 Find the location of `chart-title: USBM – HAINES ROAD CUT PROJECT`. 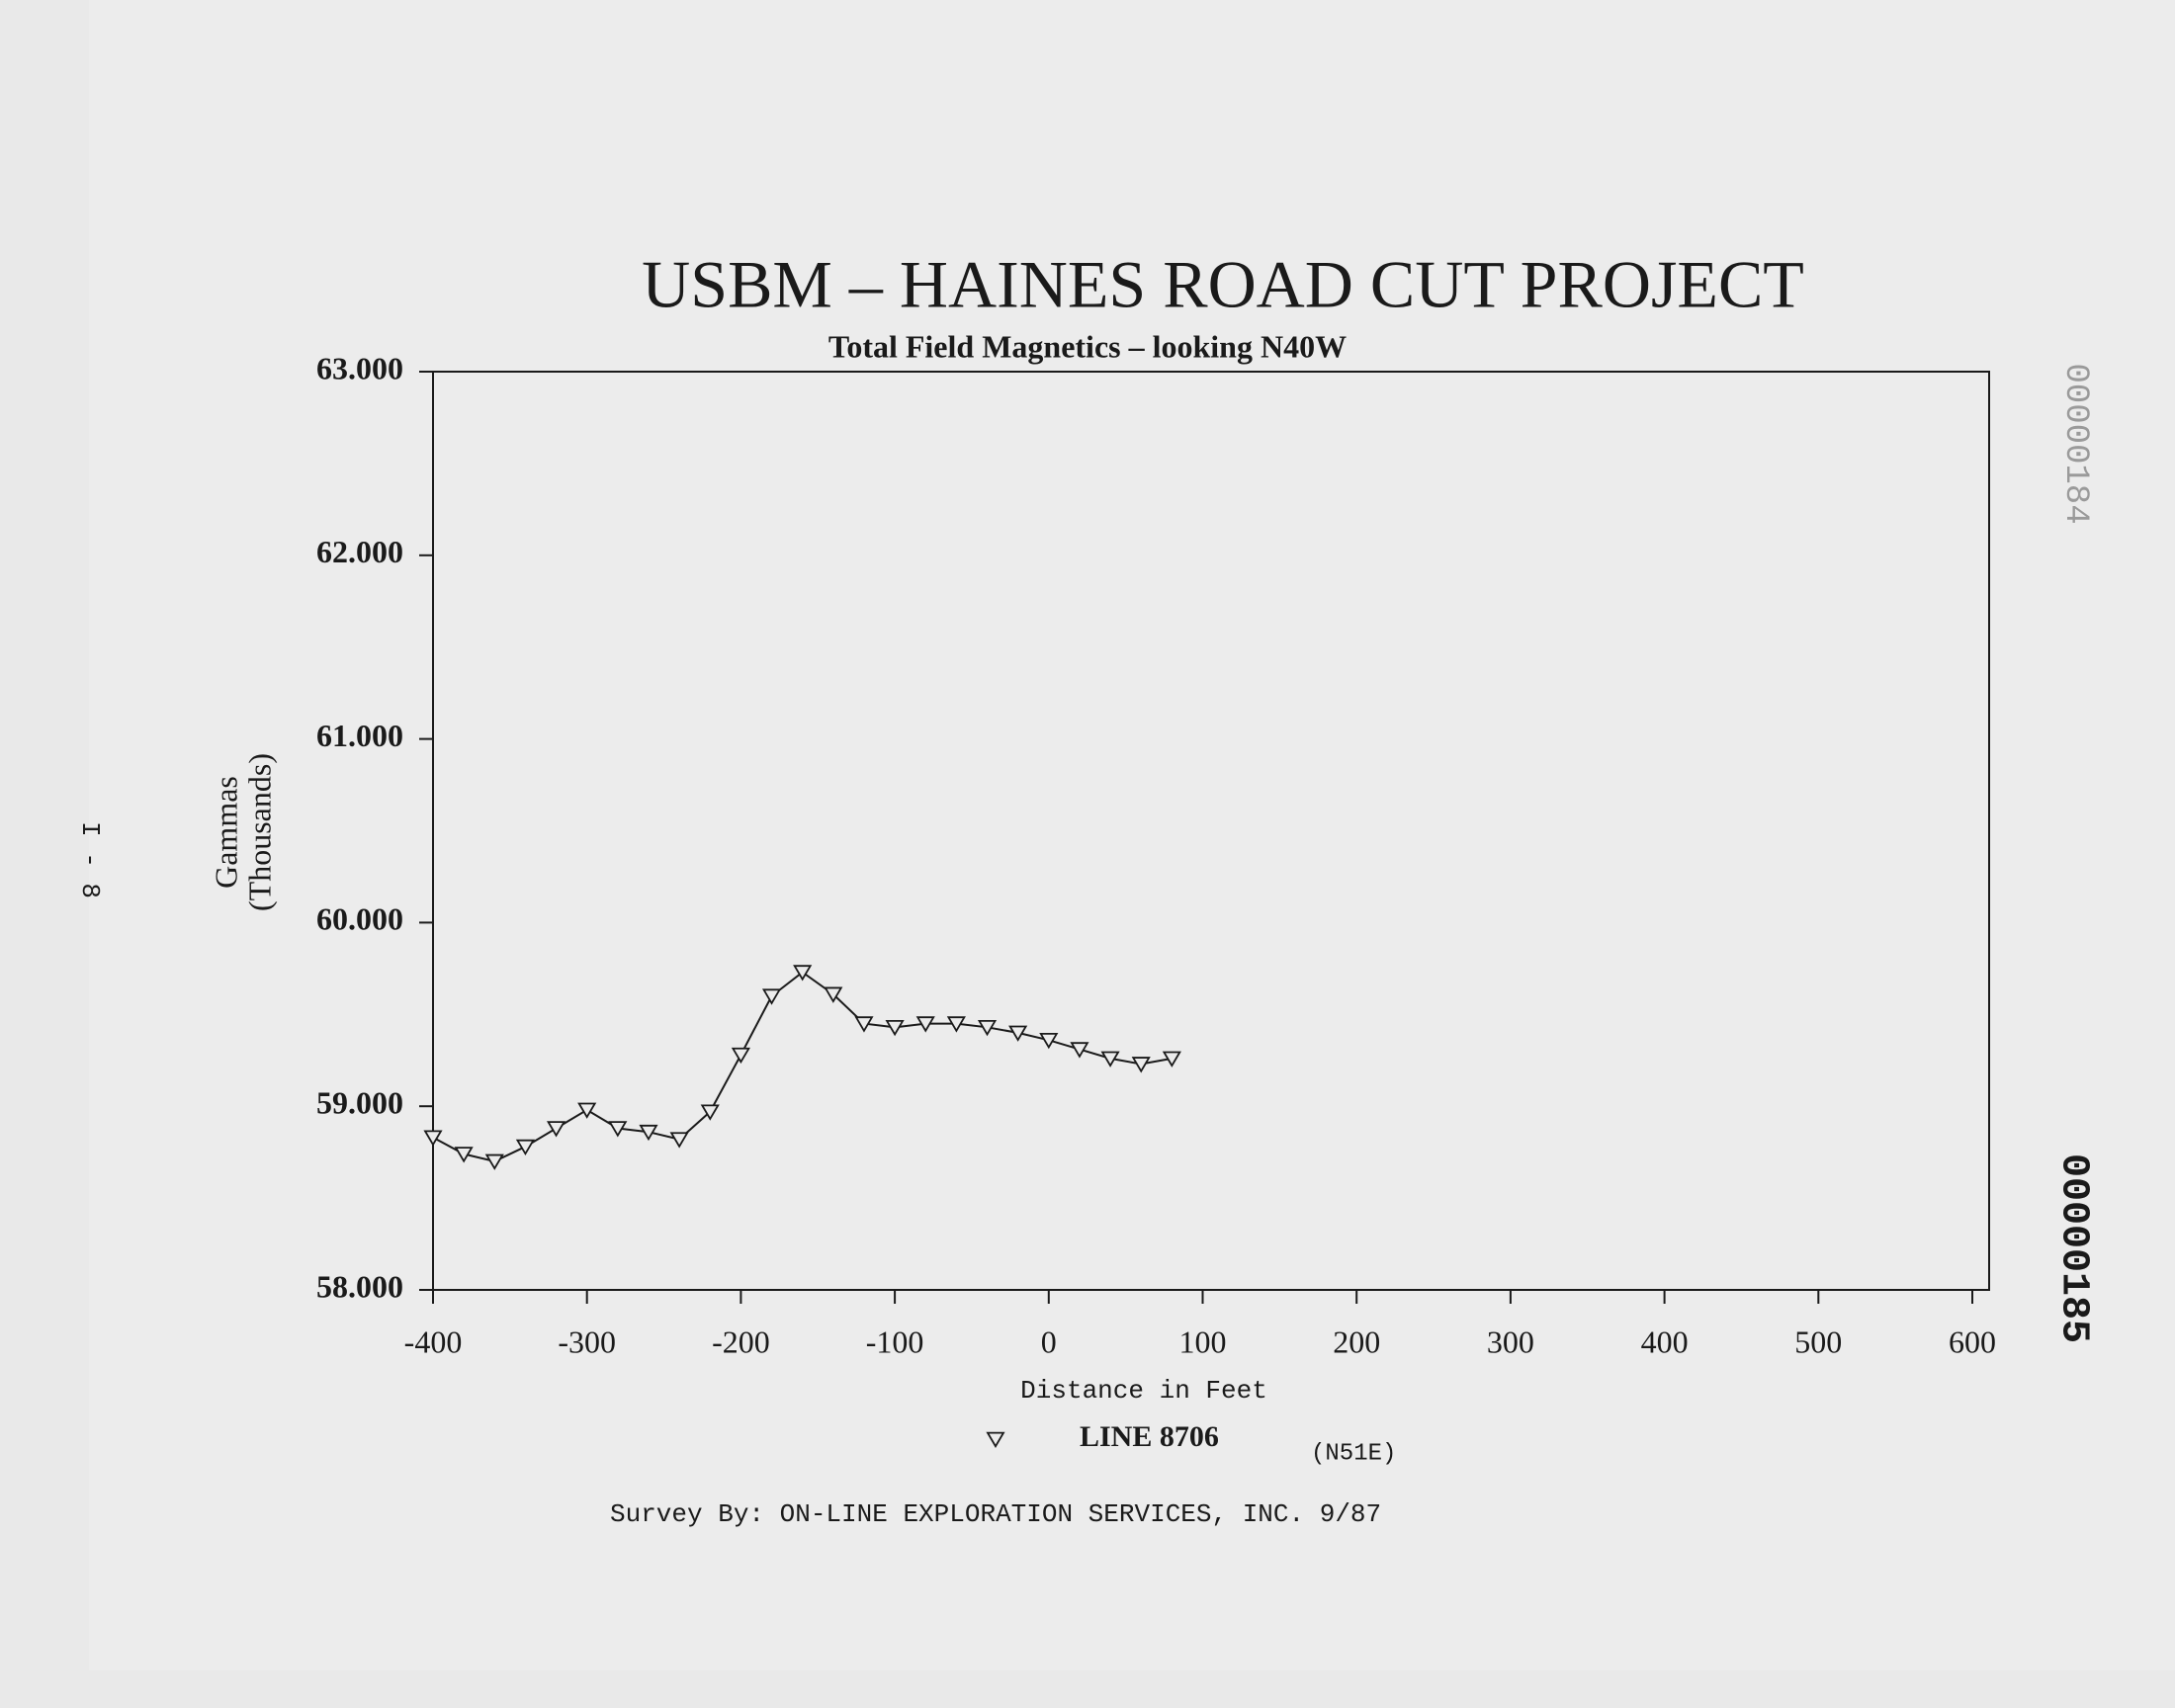

chart-title: USBM – HAINES ROAD CUT PROJECT is located at coordinates (1223, 284).